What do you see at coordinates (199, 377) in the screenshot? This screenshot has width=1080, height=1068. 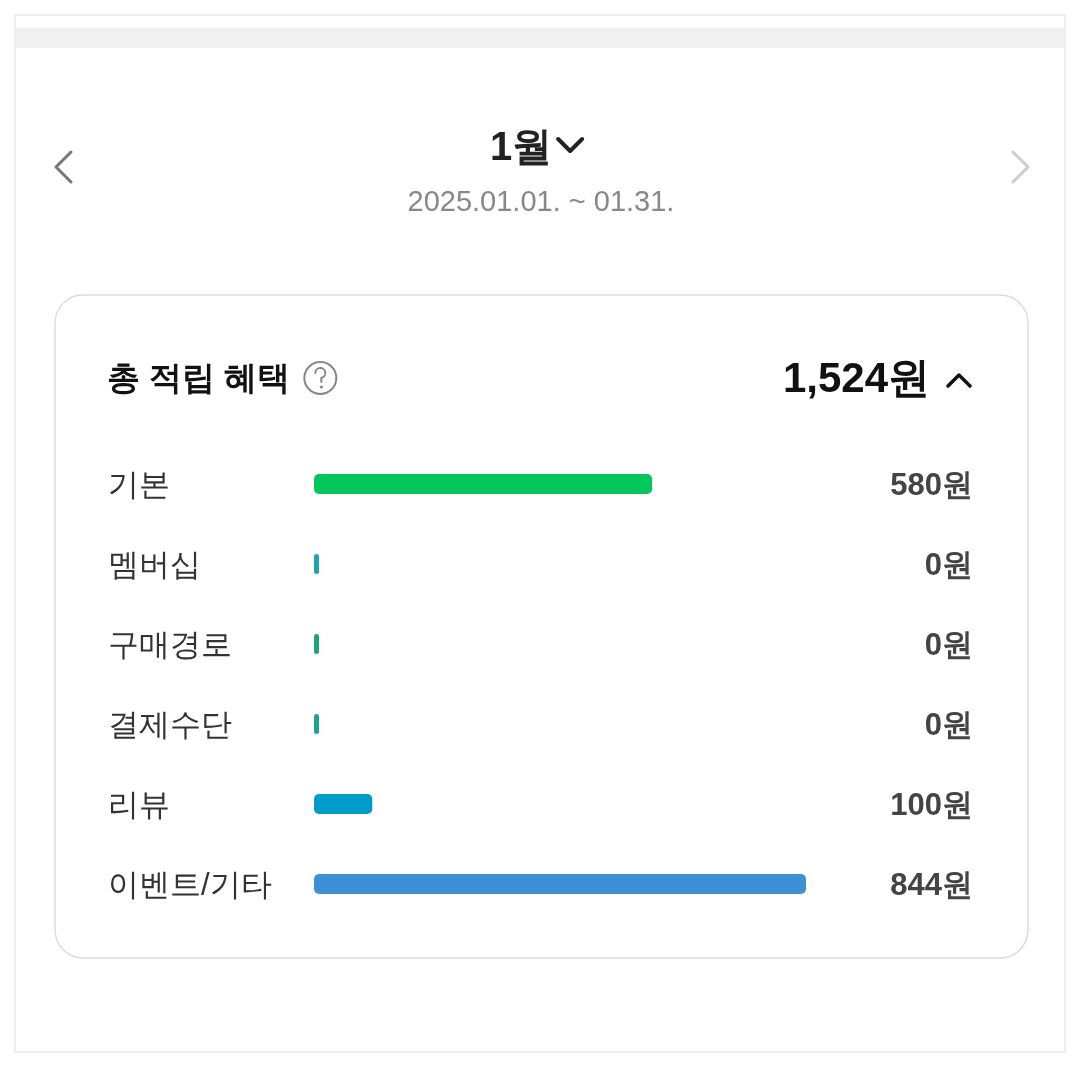 I see `text: 총 적립 혜택` at bounding box center [199, 377].